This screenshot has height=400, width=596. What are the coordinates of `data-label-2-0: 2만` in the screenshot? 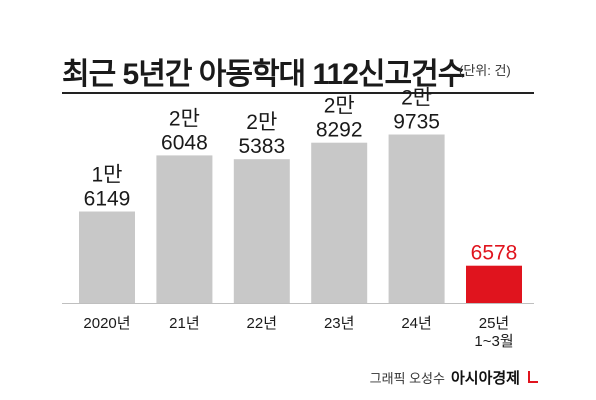 It's located at (261, 122).